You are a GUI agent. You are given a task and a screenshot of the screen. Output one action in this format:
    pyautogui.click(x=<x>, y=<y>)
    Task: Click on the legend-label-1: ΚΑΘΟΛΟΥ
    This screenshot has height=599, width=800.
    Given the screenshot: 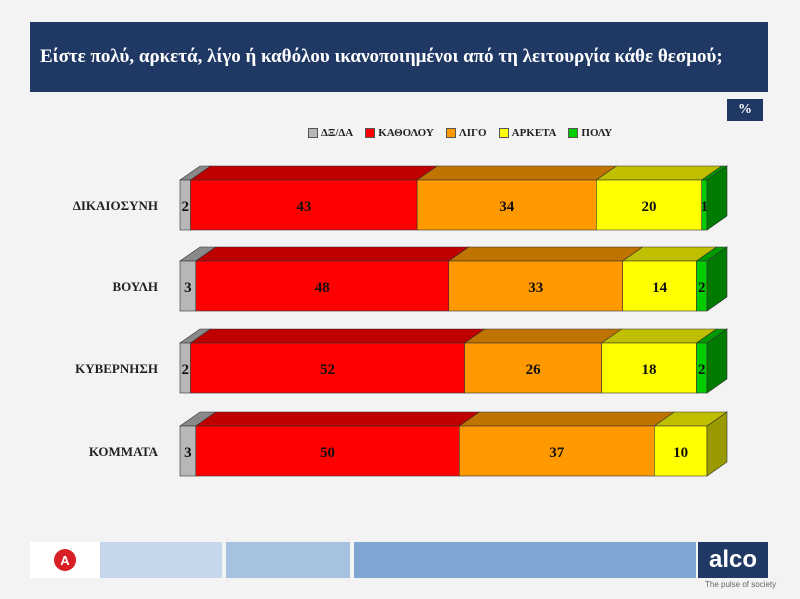 What is the action you would take?
    pyautogui.click(x=406, y=133)
    